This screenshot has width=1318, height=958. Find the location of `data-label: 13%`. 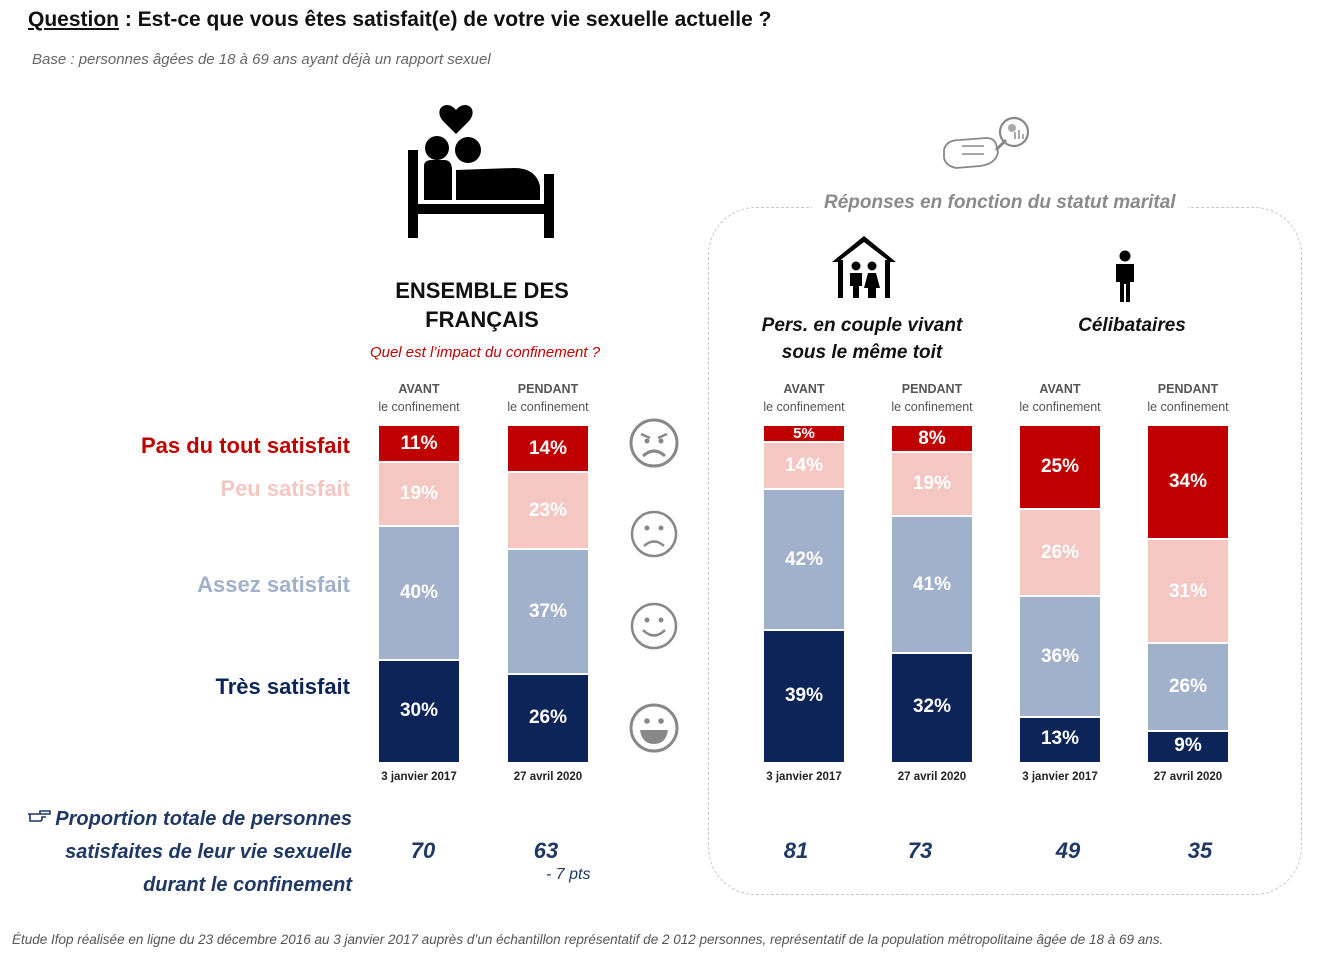

data-label: 13% is located at coordinates (1060, 739).